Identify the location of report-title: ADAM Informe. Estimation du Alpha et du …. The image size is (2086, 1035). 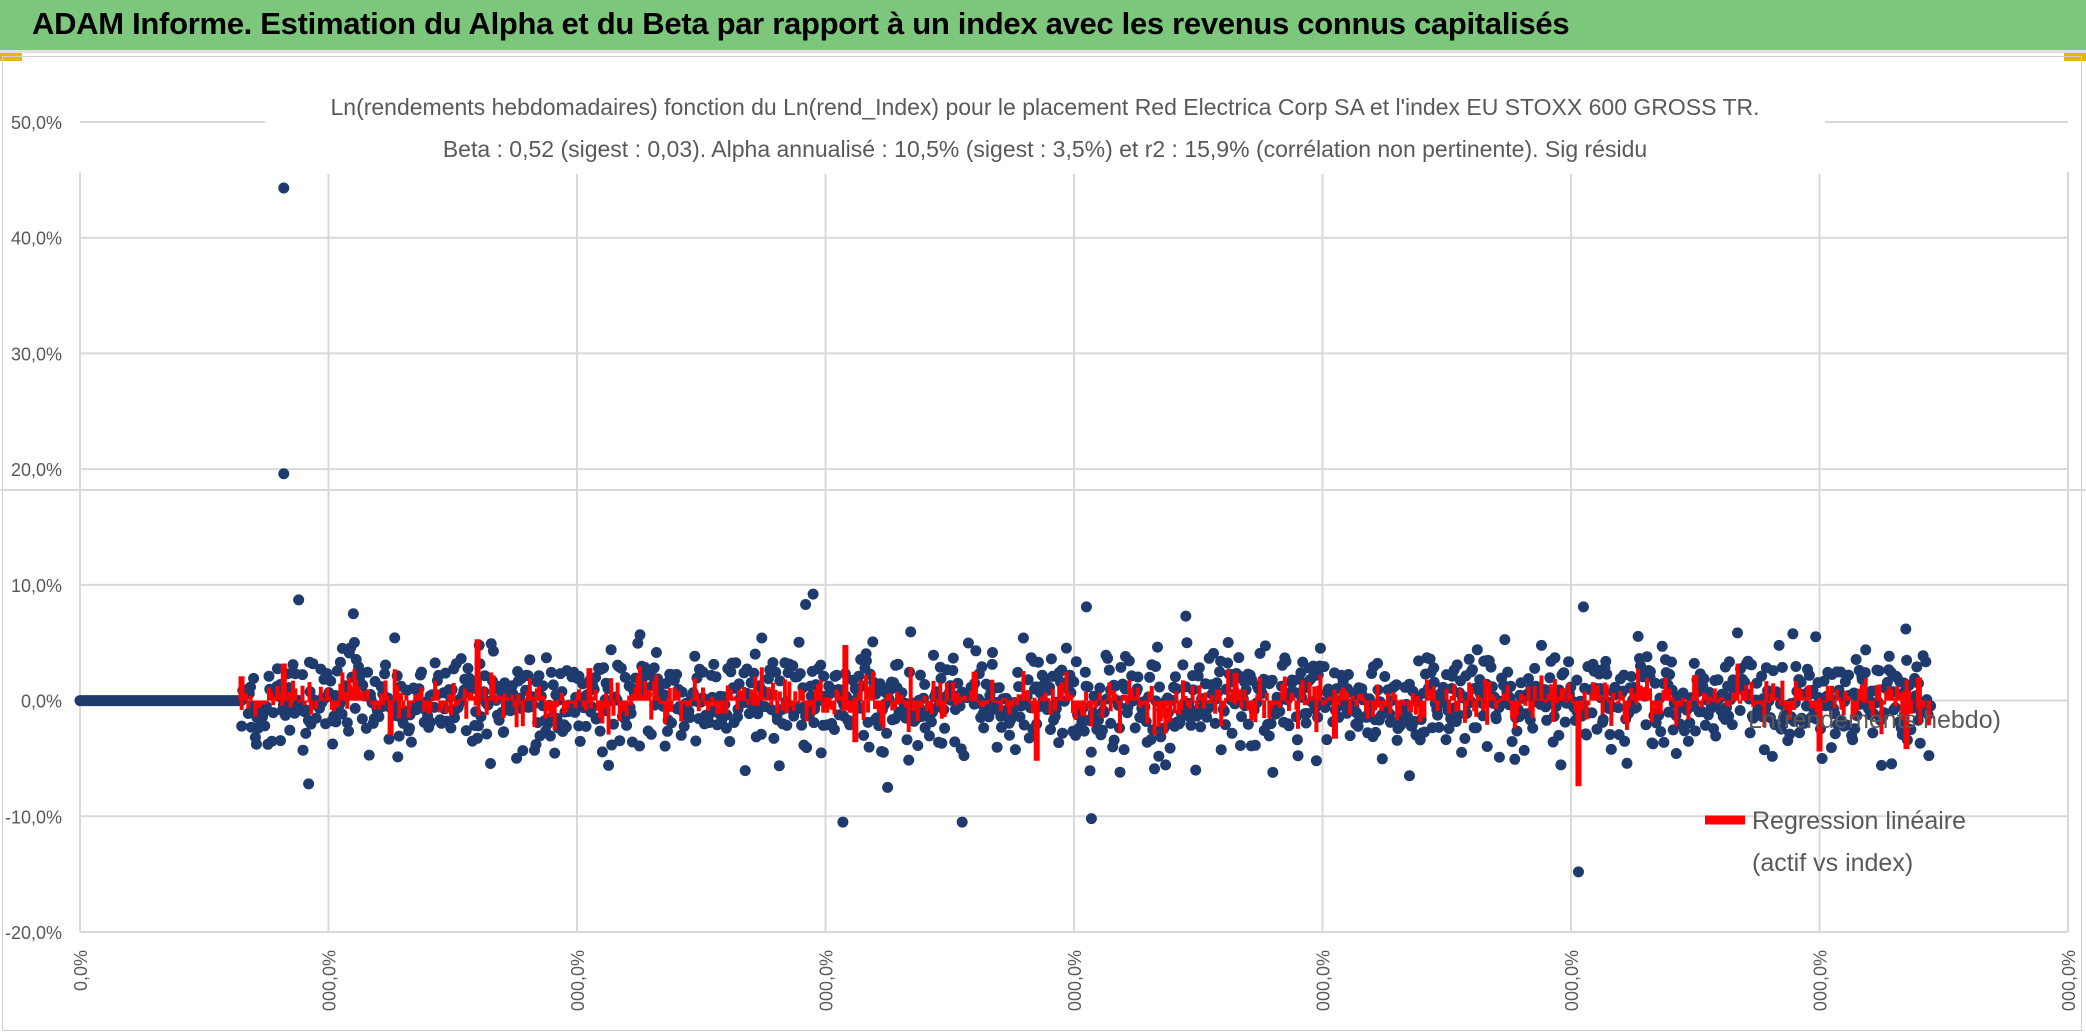
(801, 23).